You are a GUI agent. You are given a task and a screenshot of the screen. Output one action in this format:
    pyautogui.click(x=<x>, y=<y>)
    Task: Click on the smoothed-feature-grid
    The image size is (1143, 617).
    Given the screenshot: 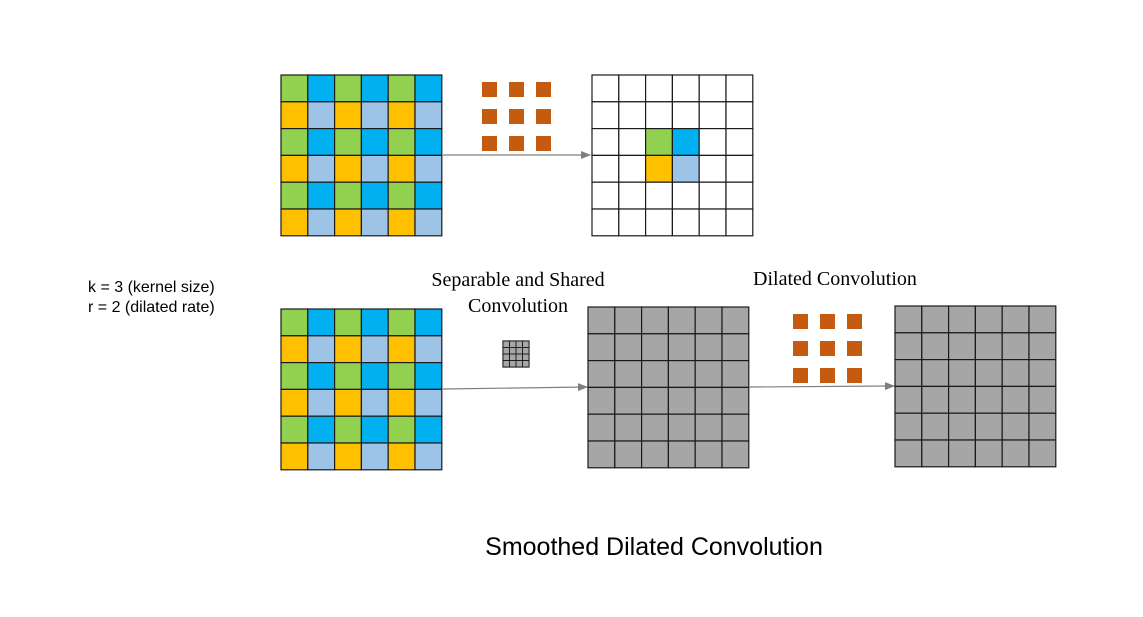 What is the action you would take?
    pyautogui.click(x=668, y=387)
    